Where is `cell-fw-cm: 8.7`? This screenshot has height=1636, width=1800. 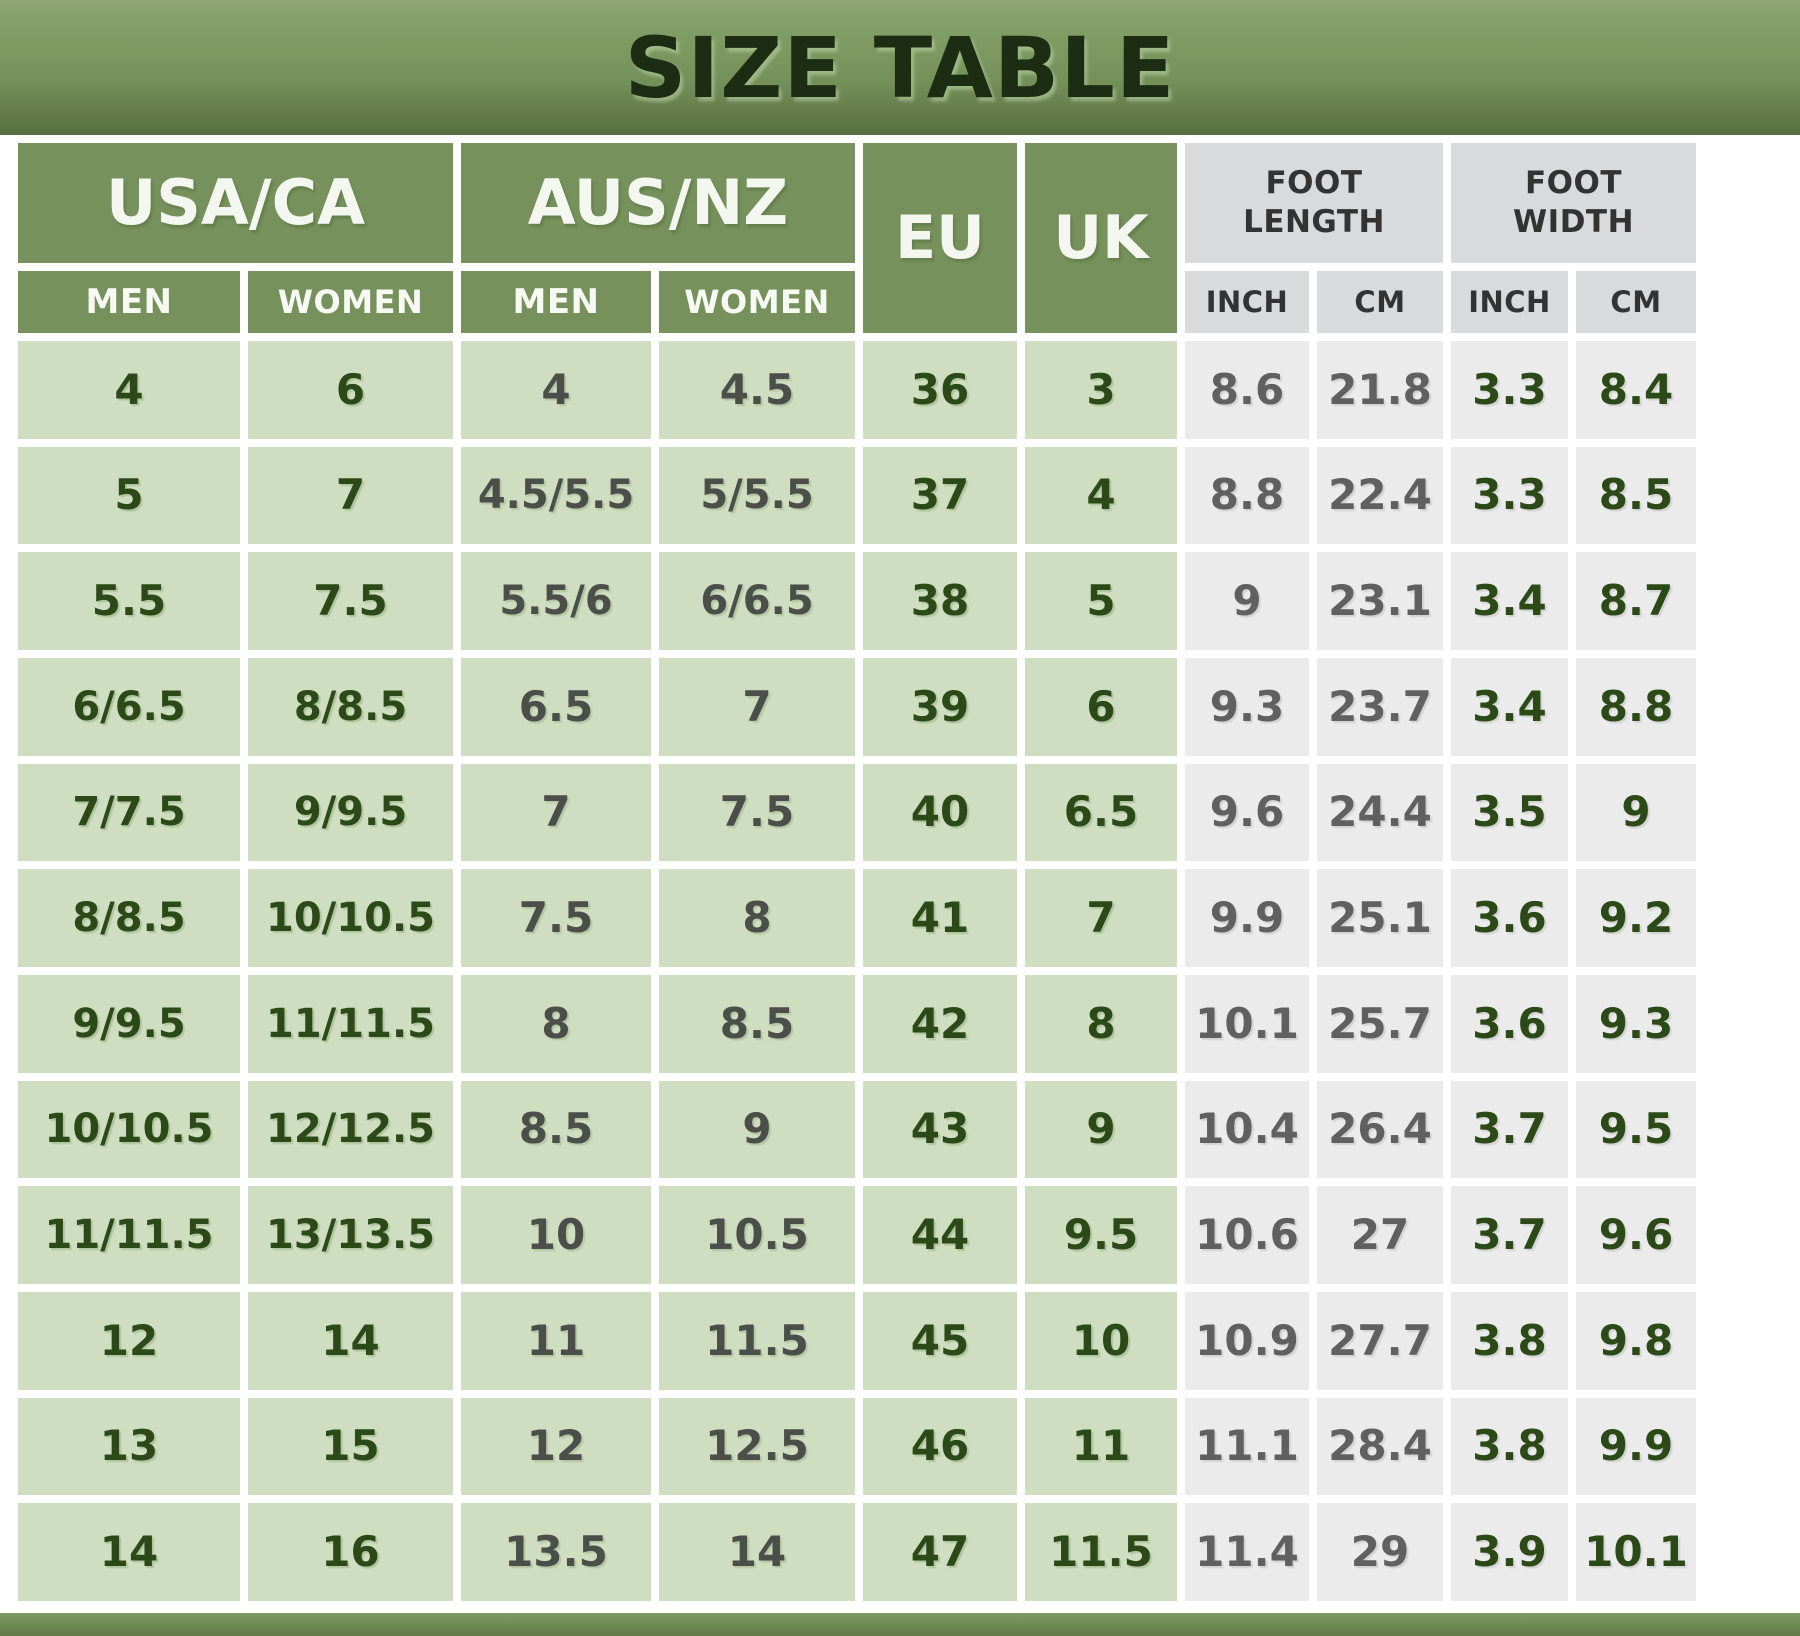 cell-fw-cm: 8.7 is located at coordinates (1636, 601).